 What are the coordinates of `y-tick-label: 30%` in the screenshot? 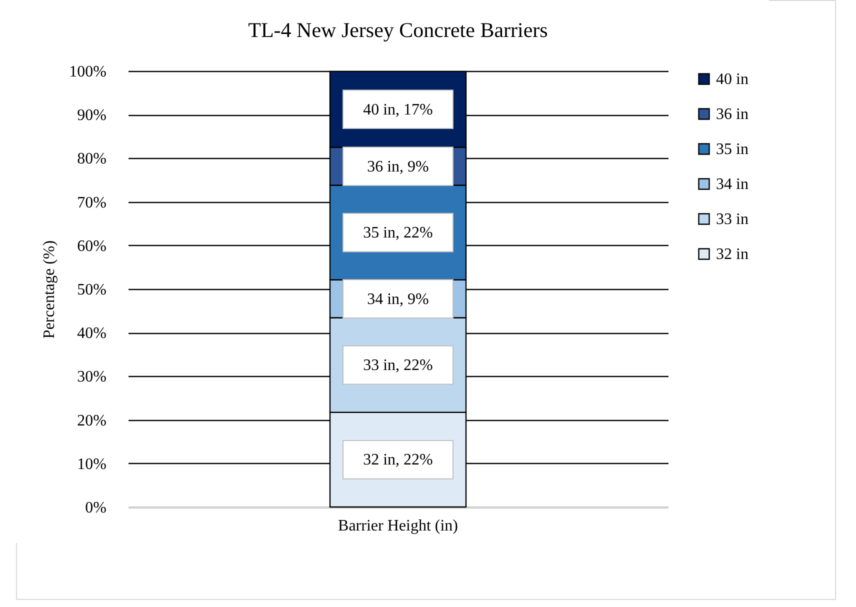 It's located at (91, 377).